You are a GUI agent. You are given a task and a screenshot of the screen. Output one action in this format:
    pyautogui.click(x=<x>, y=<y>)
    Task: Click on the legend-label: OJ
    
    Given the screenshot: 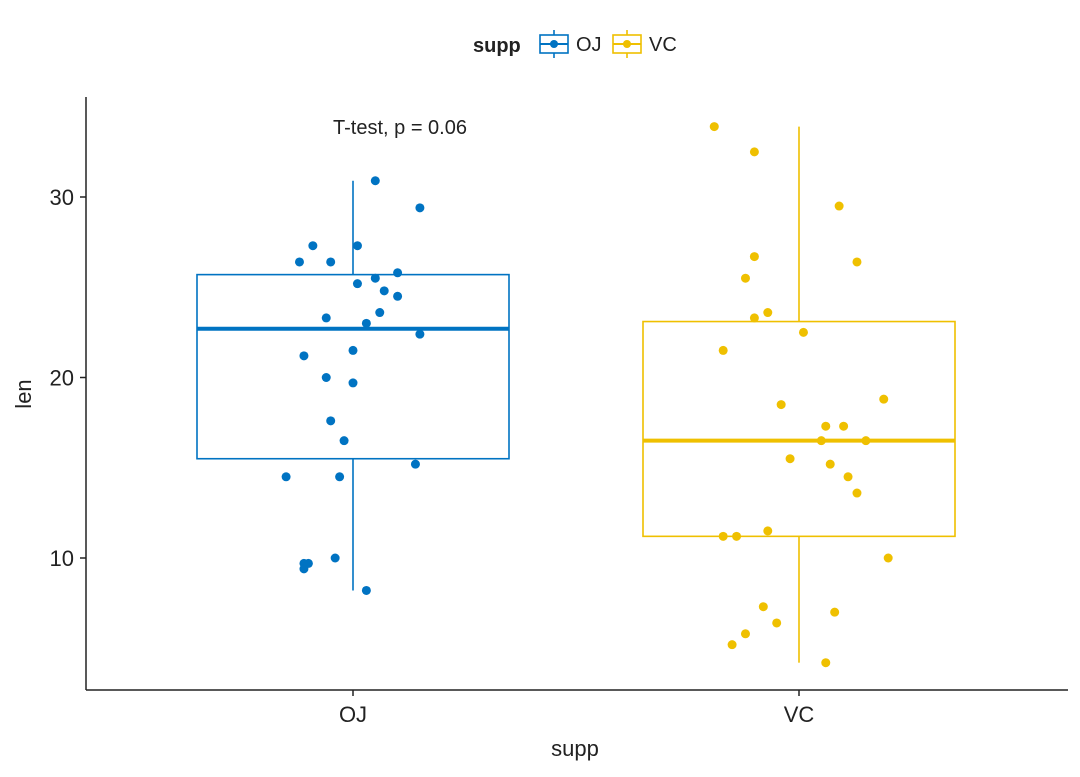 What is the action you would take?
    pyautogui.click(x=589, y=45)
    